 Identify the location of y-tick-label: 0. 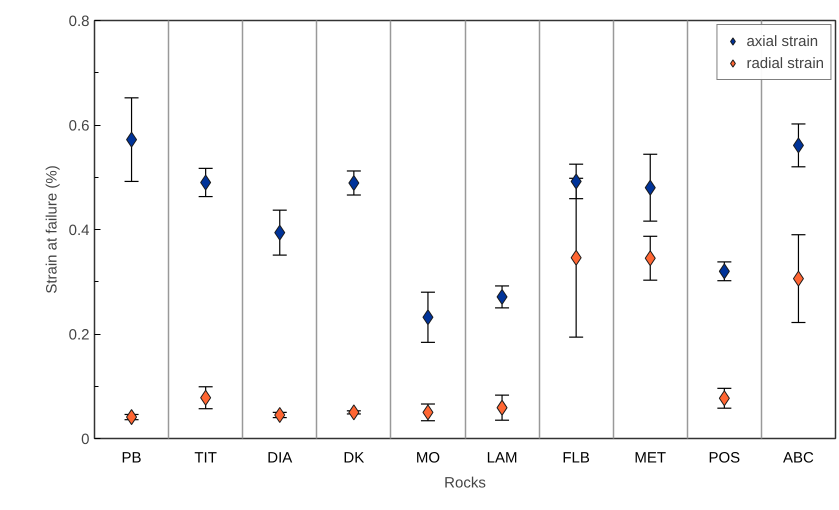
(85, 439).